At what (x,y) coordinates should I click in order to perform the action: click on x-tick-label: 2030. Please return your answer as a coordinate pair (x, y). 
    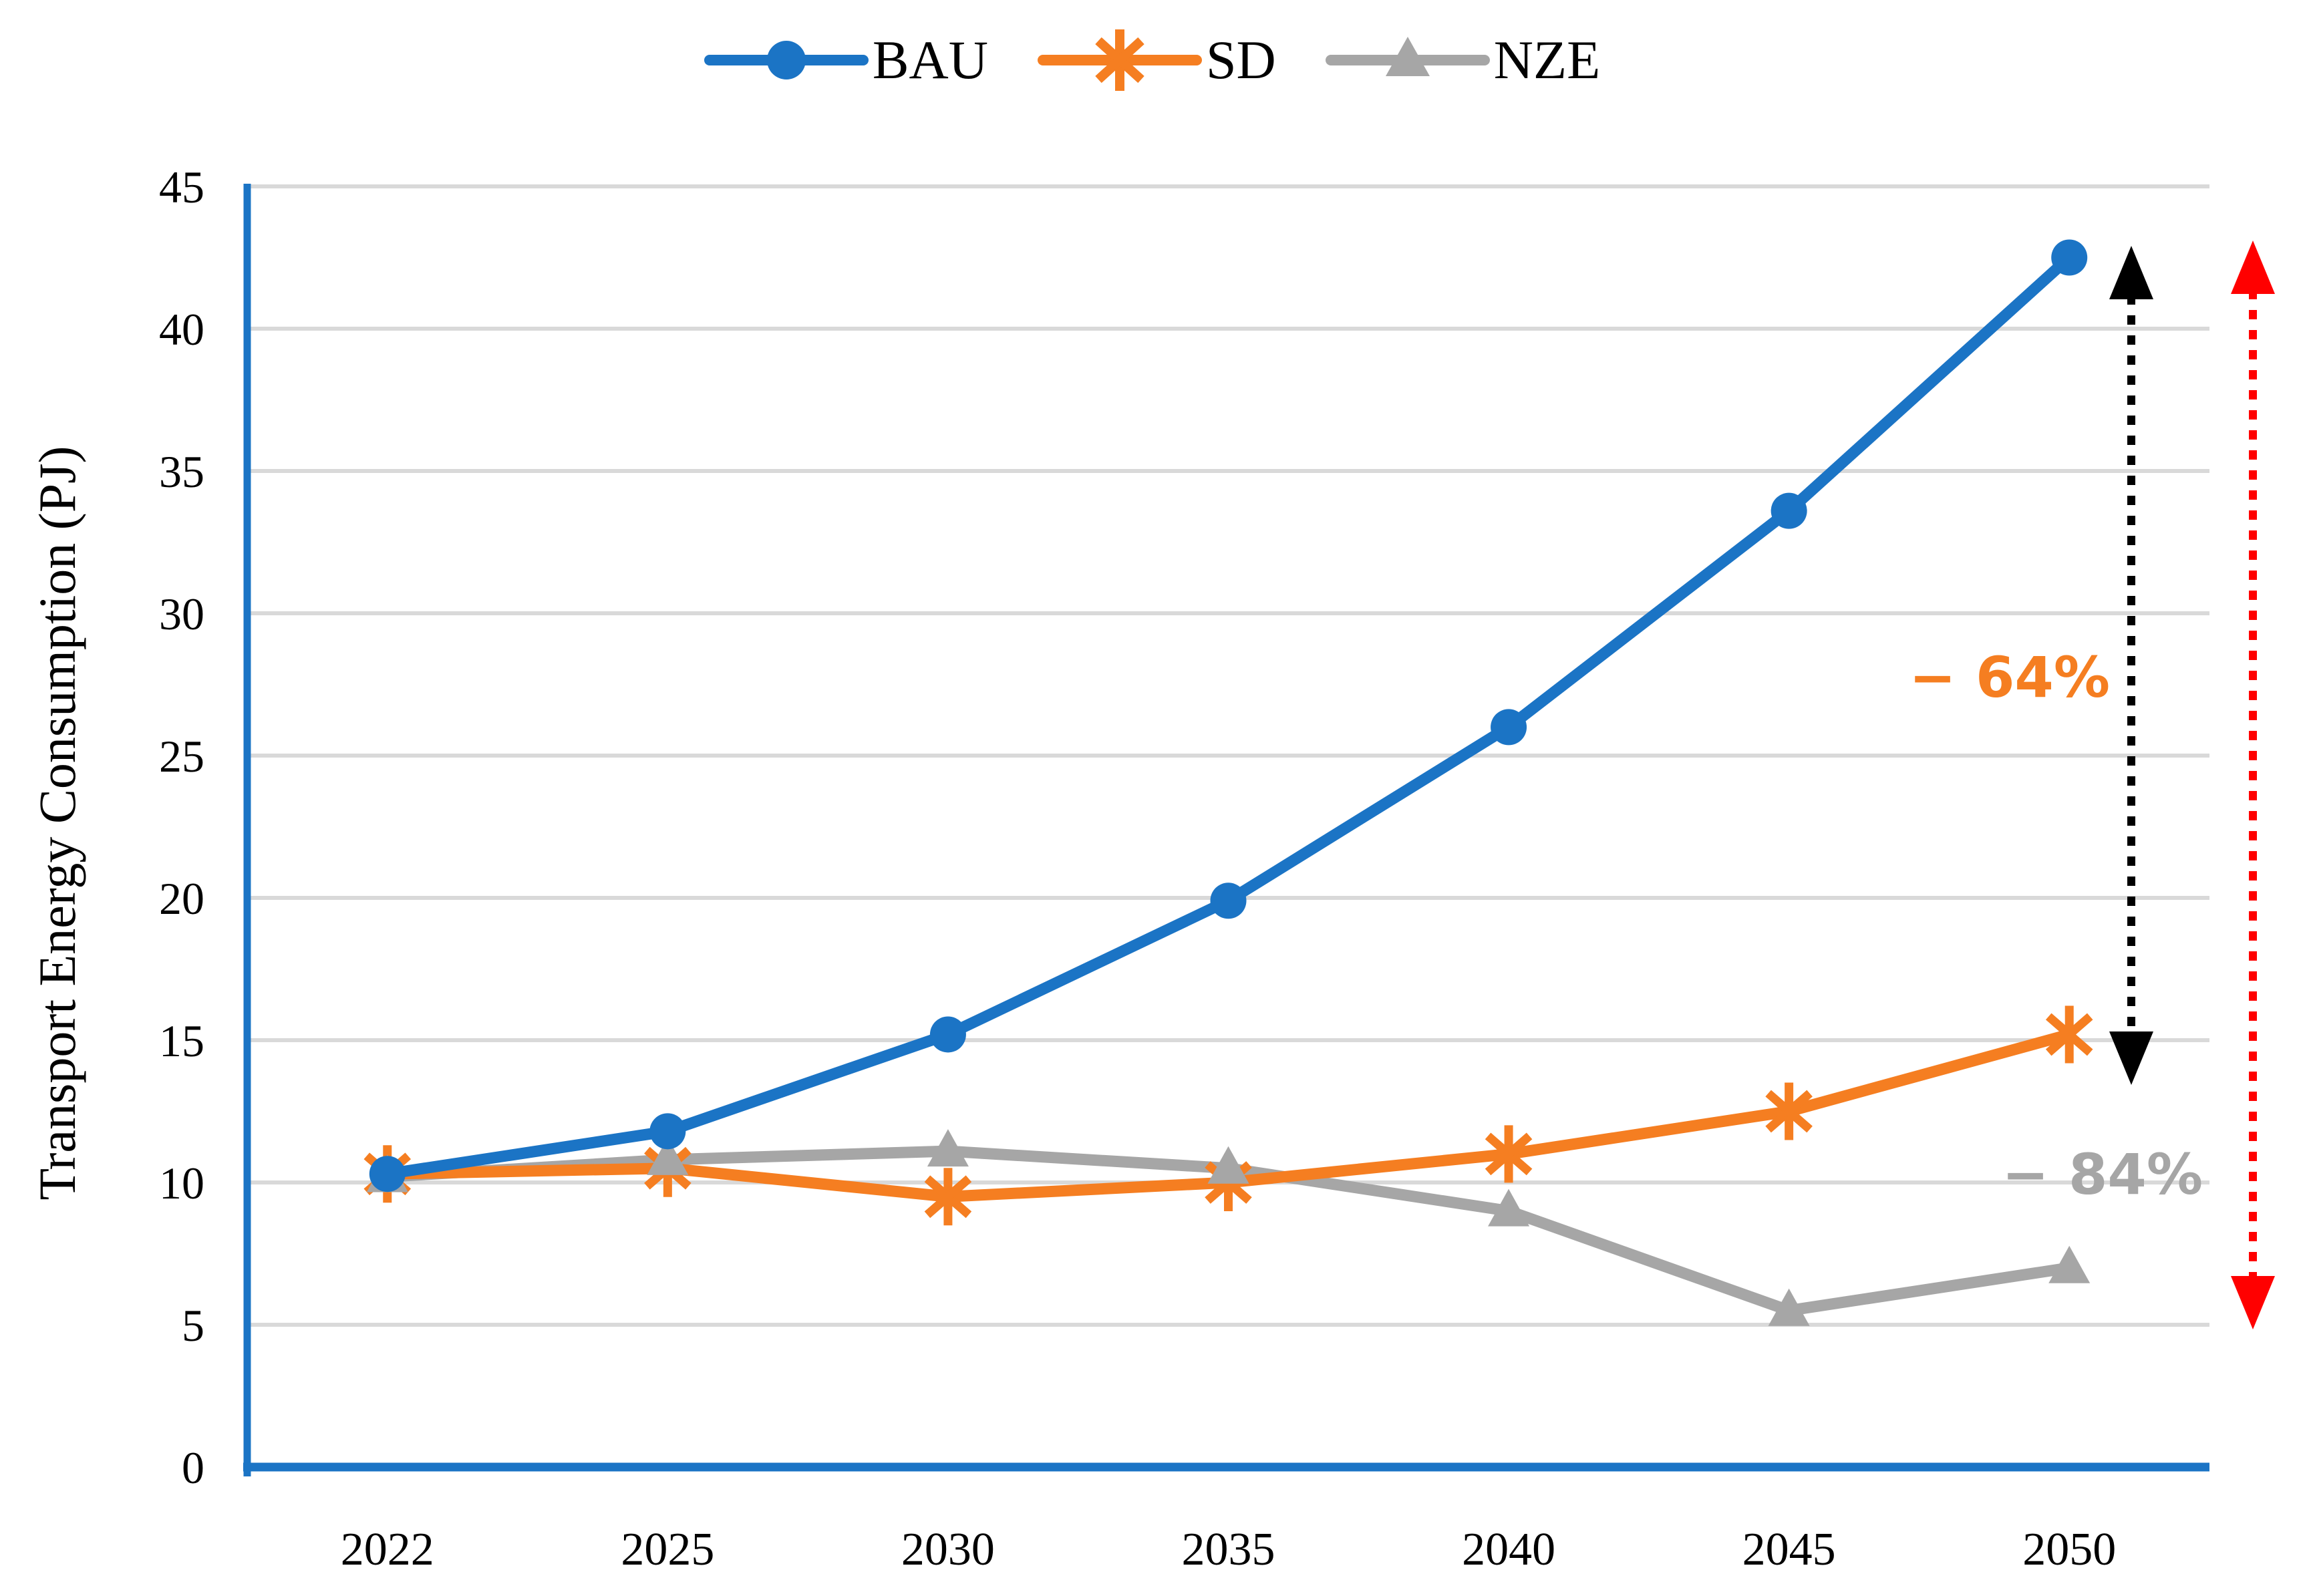
    Looking at the image, I should click on (948, 1549).